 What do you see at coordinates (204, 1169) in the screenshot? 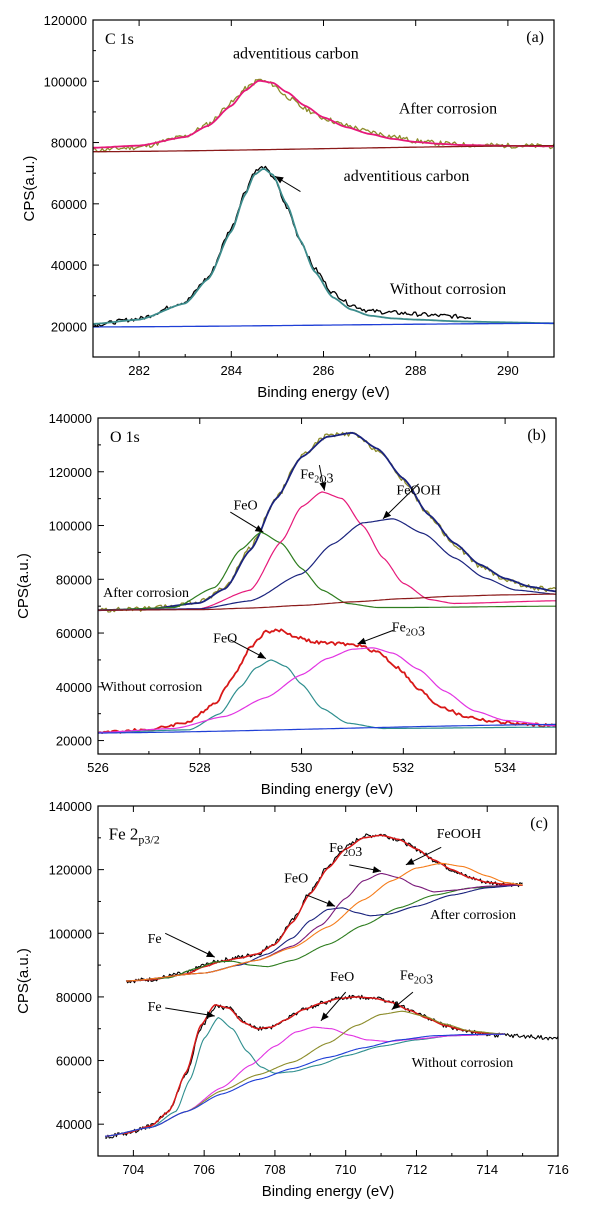
I see `x-tick-label: 706` at bounding box center [204, 1169].